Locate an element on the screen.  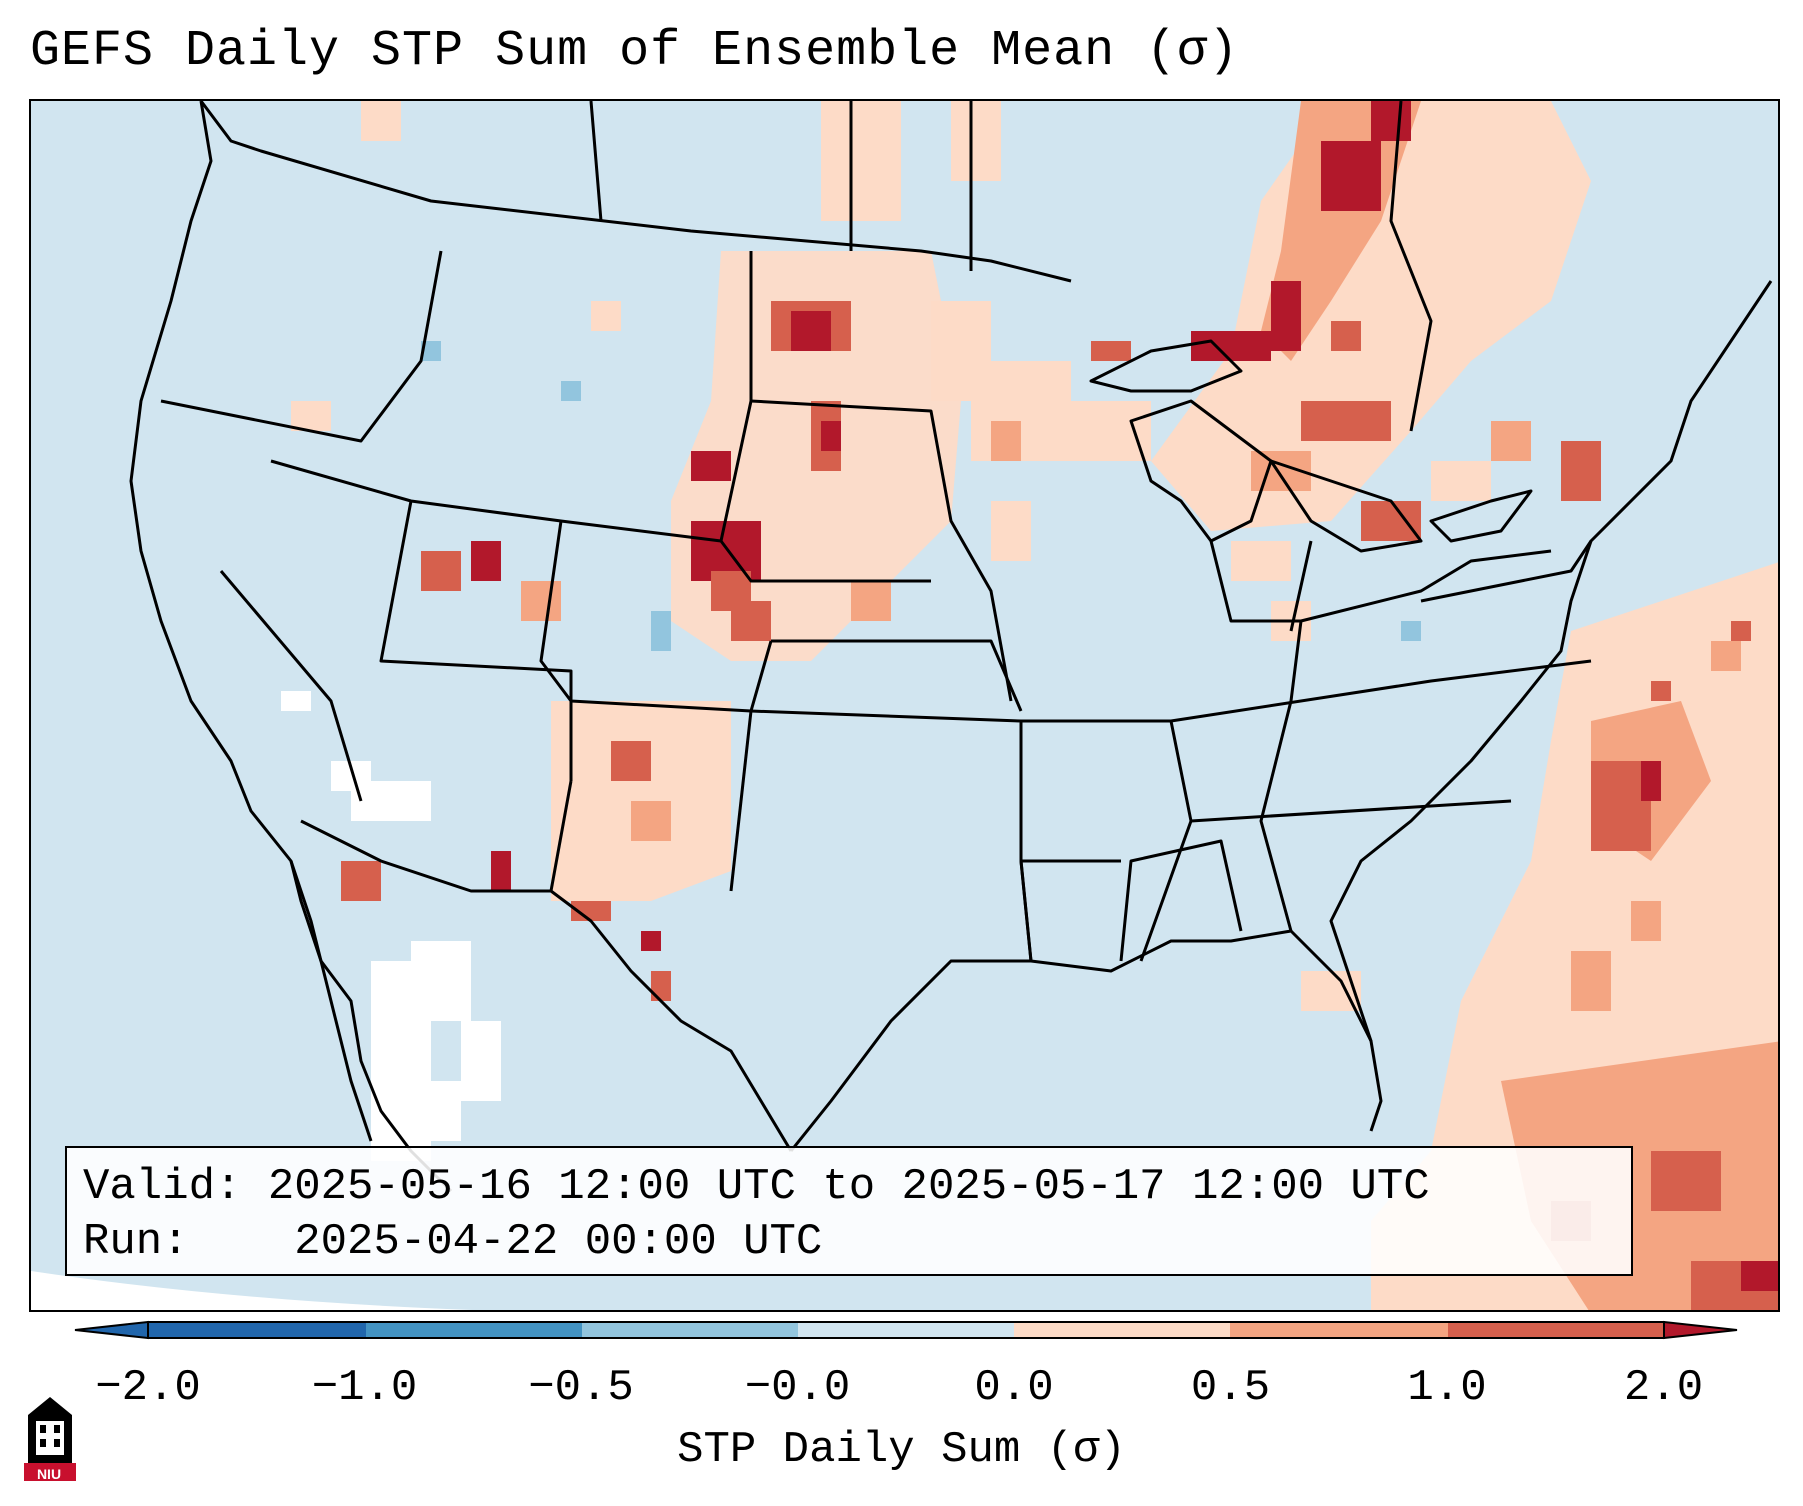
colorbar-tick-label: −2.0 is located at coordinates (148, 1388).